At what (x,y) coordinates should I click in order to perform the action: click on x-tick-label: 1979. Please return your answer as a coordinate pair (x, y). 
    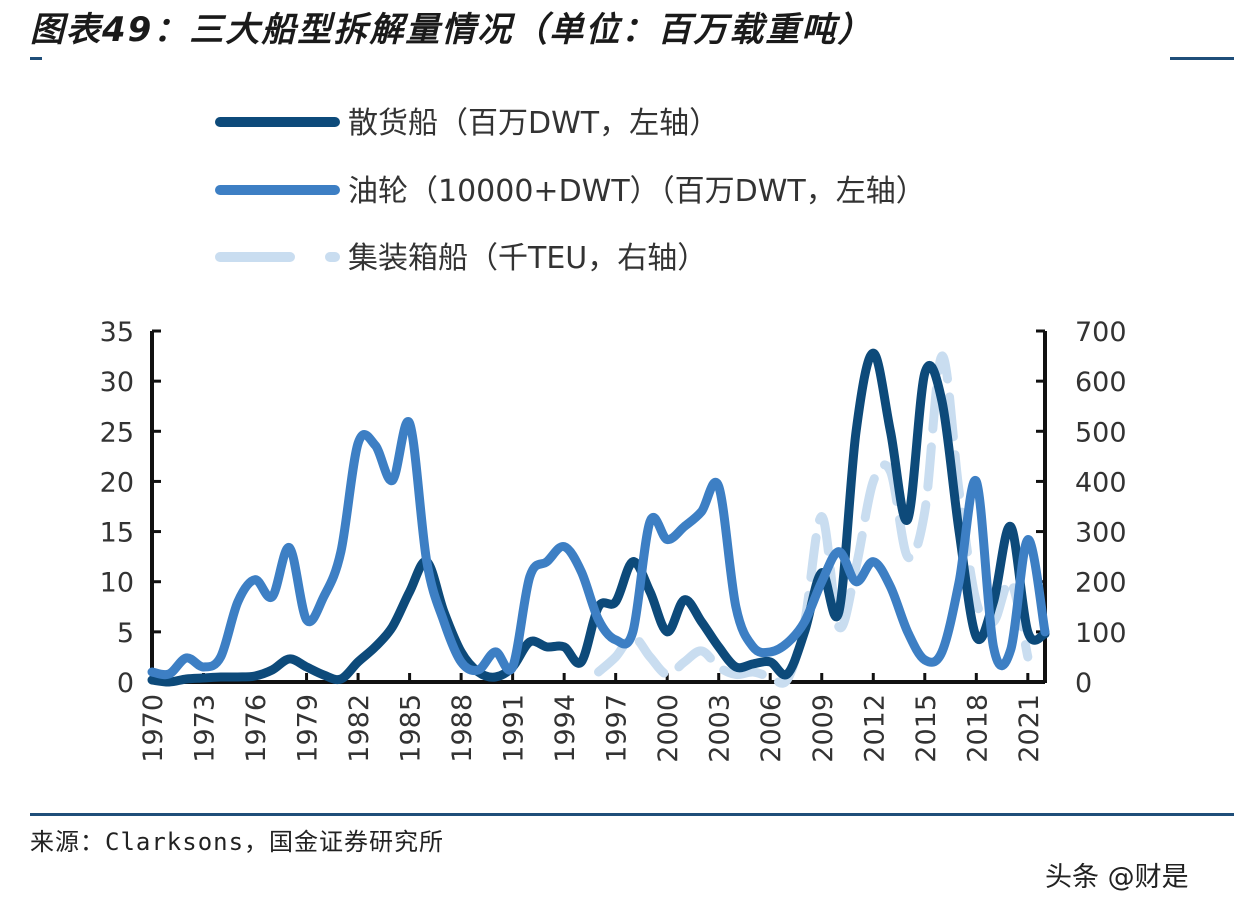
    Looking at the image, I should click on (308, 728).